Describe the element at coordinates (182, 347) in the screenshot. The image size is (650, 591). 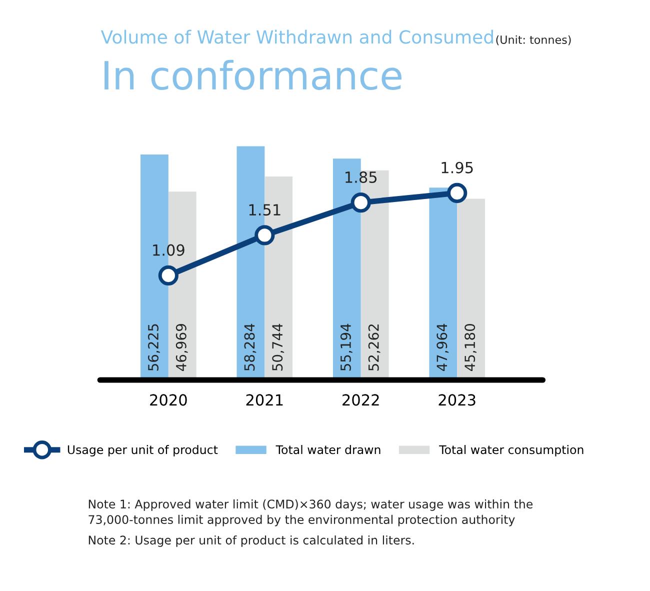
I see `data-label: 46,969` at that location.